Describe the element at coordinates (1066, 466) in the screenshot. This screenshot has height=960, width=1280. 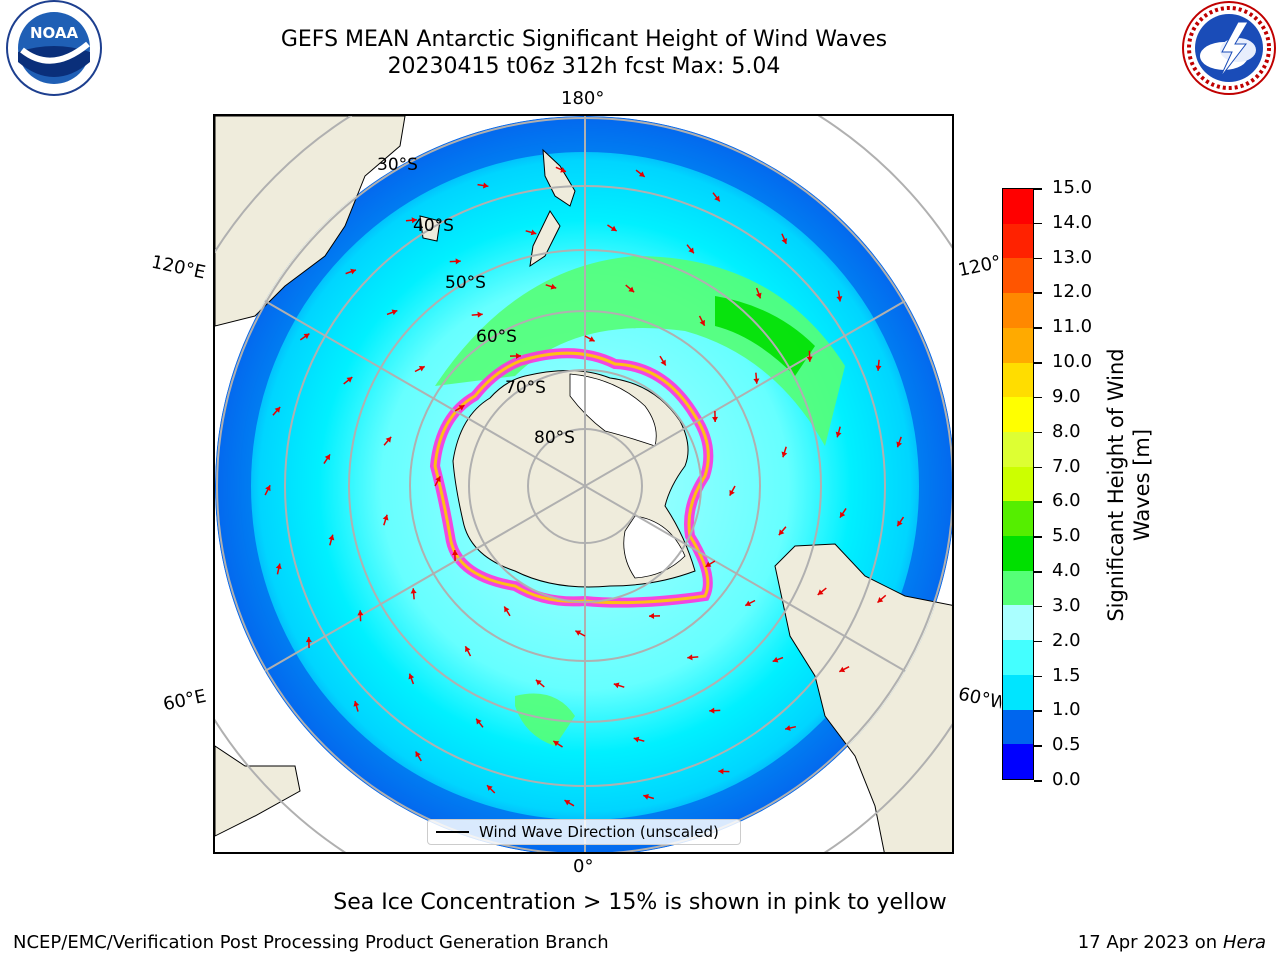
I see `colorbar-tick-label: 7.0` at that location.